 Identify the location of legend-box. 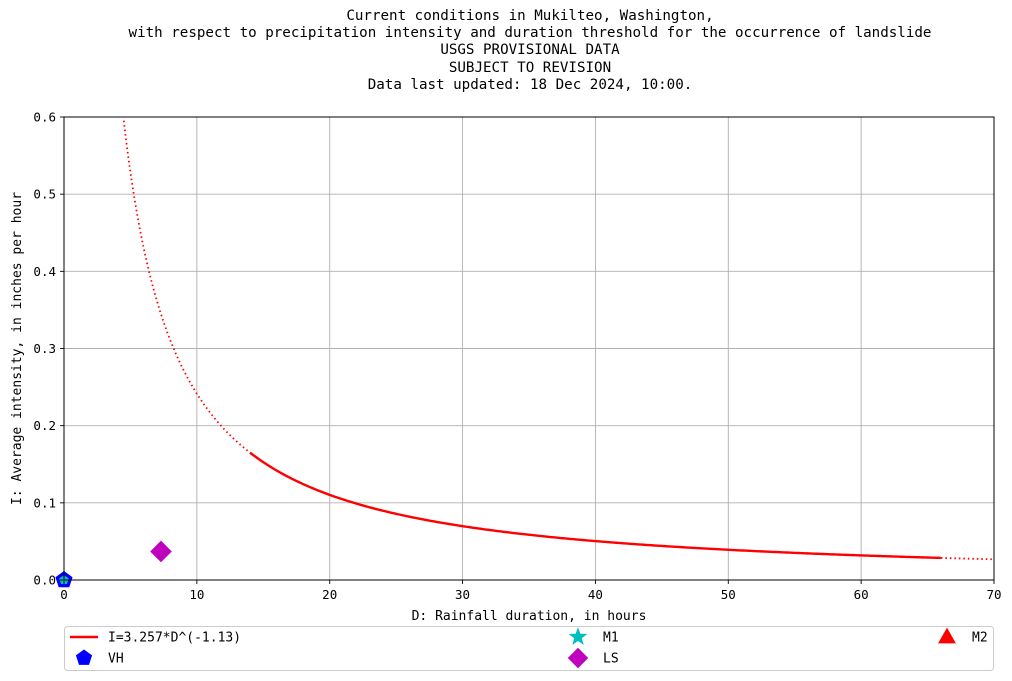
(529, 648).